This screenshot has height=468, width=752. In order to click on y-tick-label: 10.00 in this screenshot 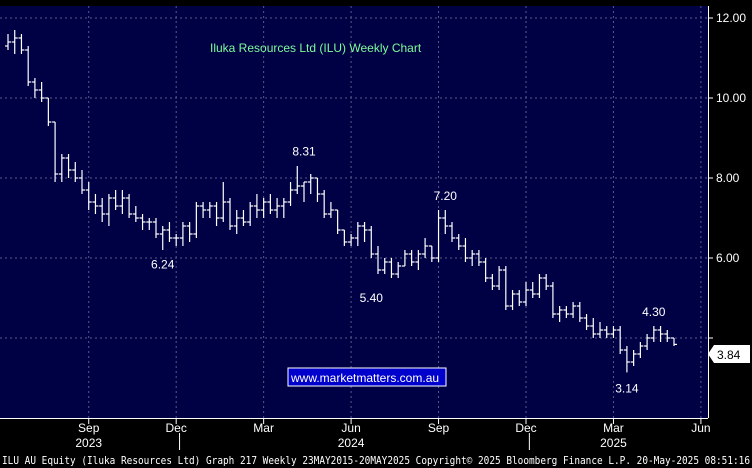, I will do `click(731, 98)`.